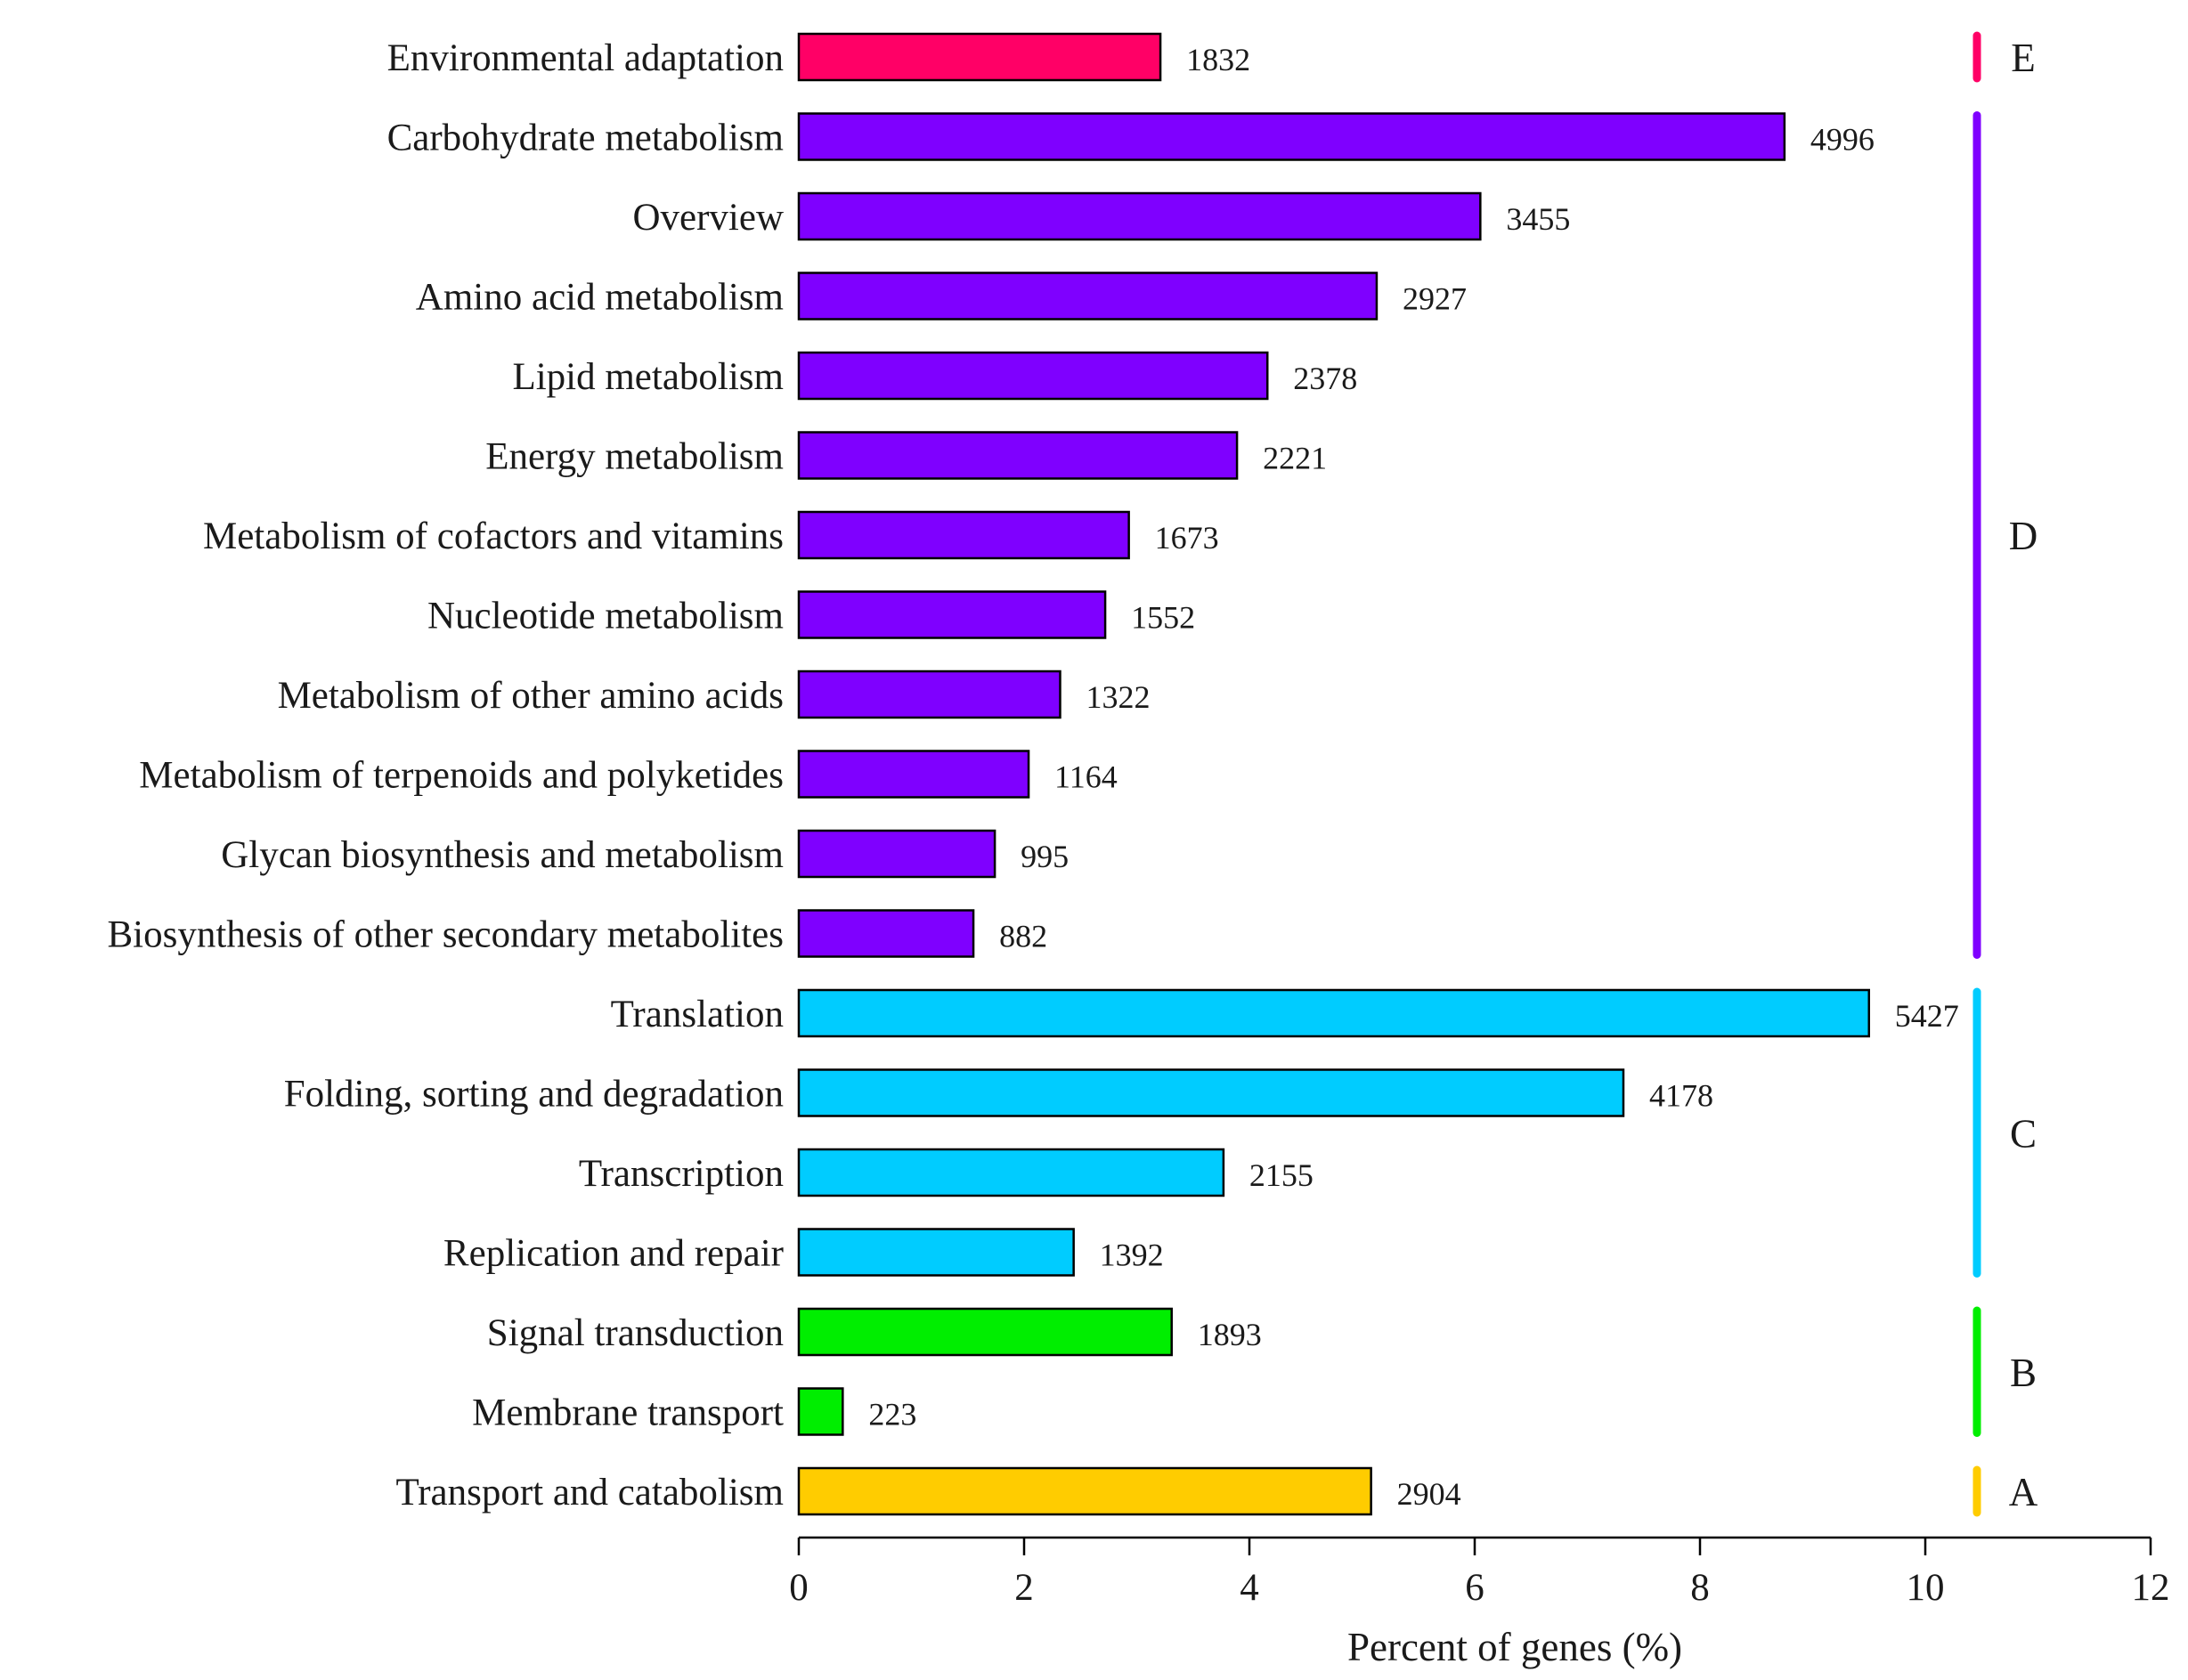 This screenshot has height=1680, width=2188. What do you see at coordinates (1325, 378) in the screenshot?
I see `data-label: 2378` at bounding box center [1325, 378].